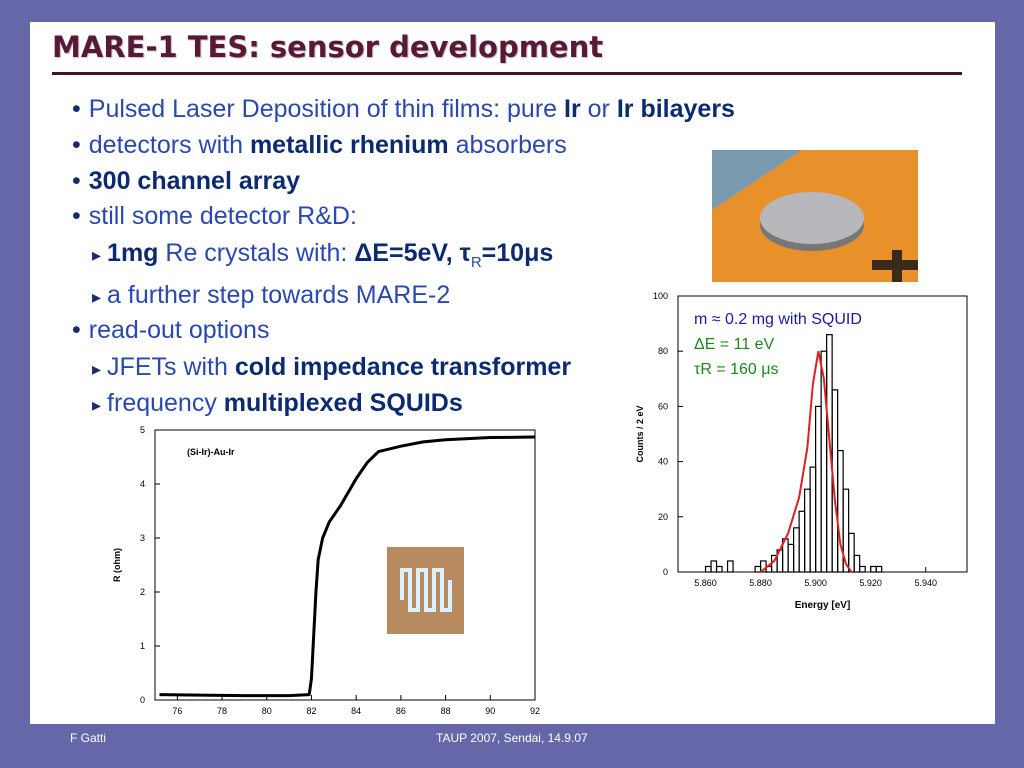  I want to click on x-axis-label: Energy [eV], so click(823, 605).